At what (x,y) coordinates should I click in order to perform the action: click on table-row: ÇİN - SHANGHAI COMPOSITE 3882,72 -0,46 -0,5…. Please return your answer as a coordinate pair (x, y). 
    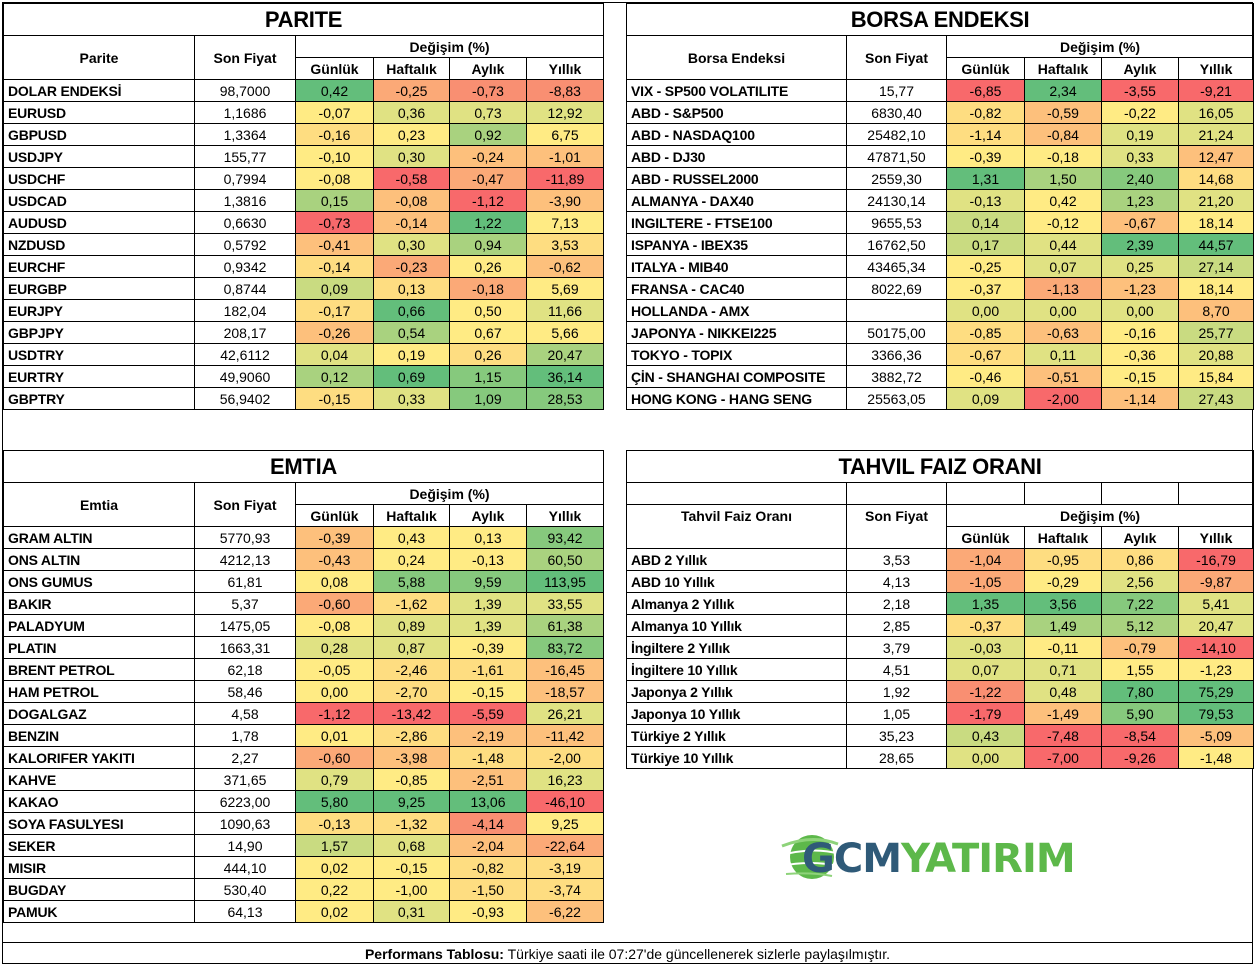
    Looking at the image, I should click on (940, 376).